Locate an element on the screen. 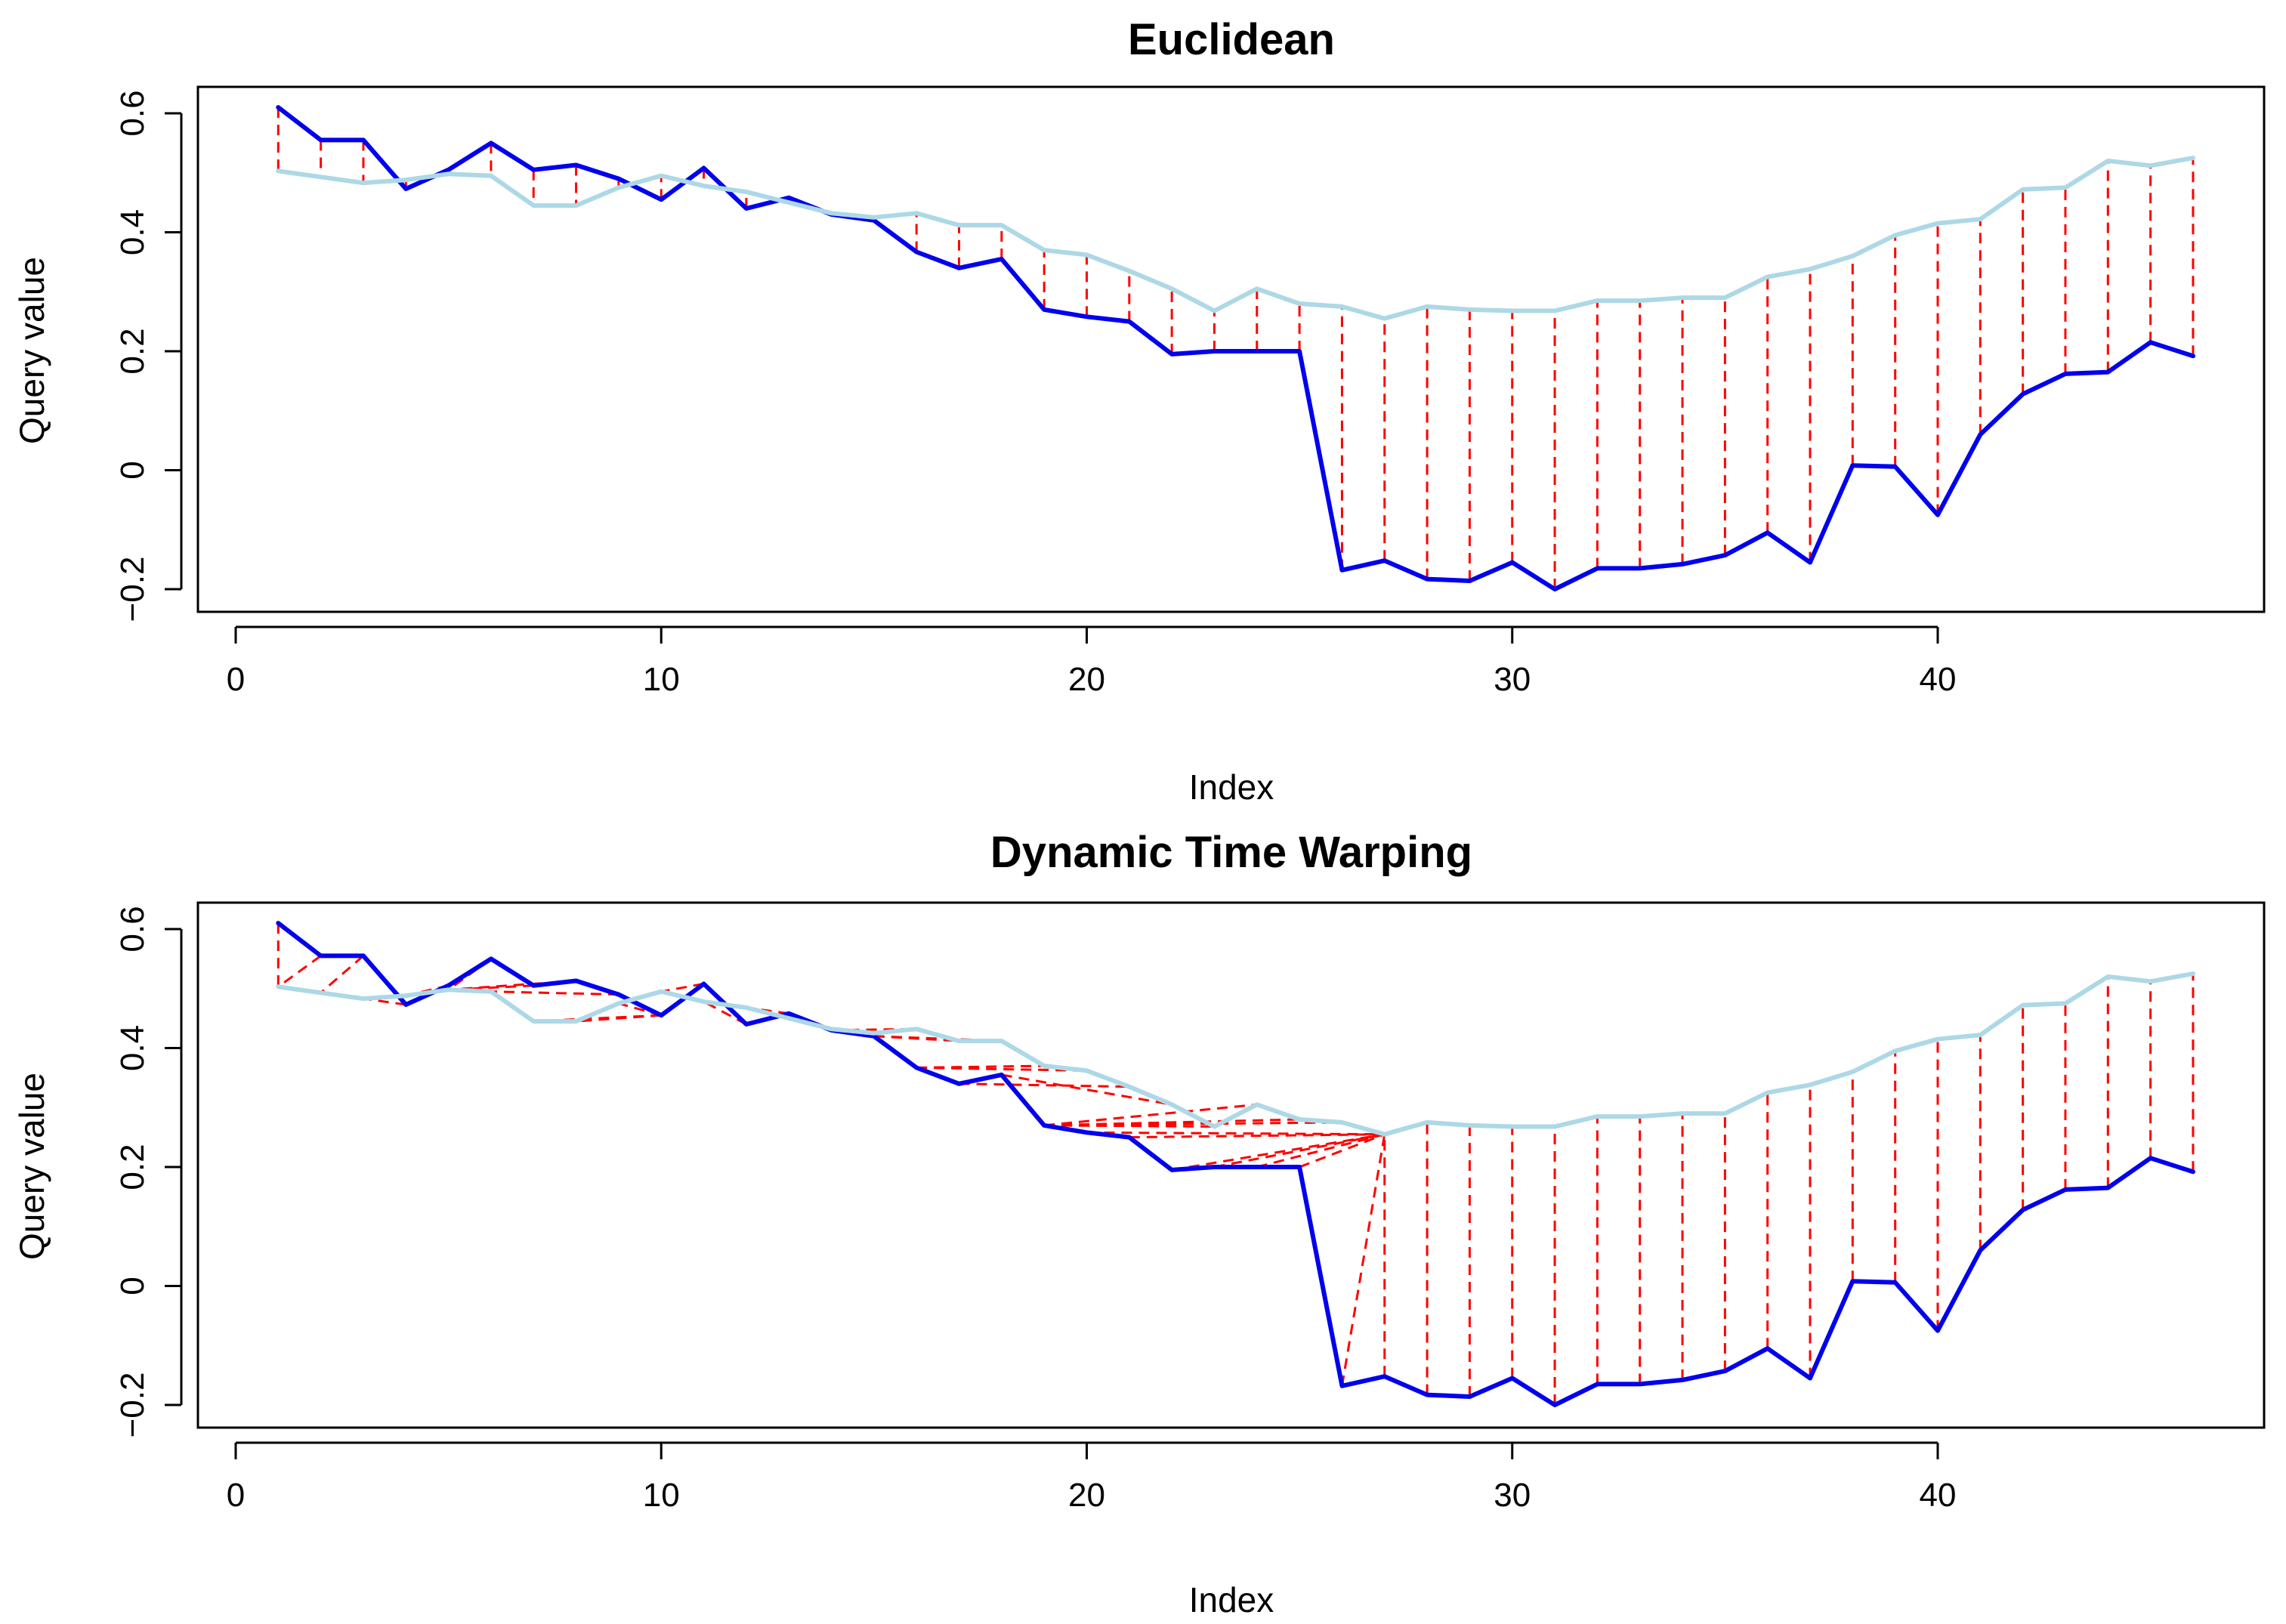 The height and width of the screenshot is (1624, 2286). euclidean-x-tick-label: 0 is located at coordinates (236, 679).